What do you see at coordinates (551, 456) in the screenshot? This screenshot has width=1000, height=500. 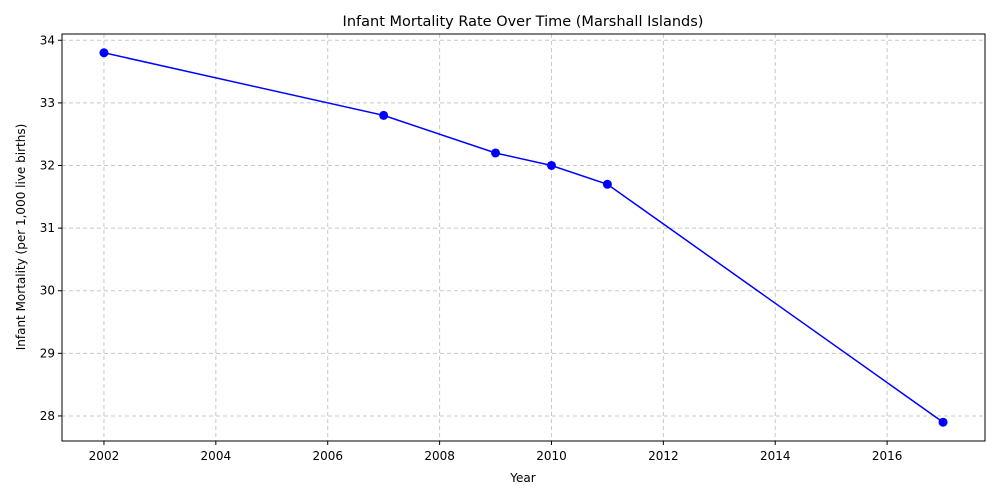 I see `x-tick-label: 2010` at bounding box center [551, 456].